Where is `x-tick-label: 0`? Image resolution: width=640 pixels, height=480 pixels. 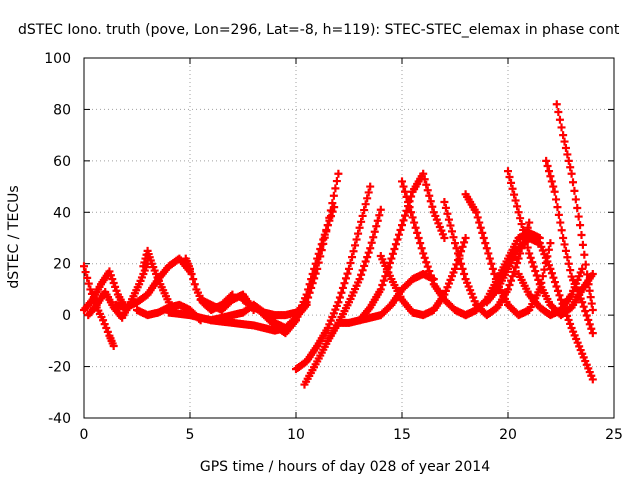
x-tick-label: 0 is located at coordinates (84, 435).